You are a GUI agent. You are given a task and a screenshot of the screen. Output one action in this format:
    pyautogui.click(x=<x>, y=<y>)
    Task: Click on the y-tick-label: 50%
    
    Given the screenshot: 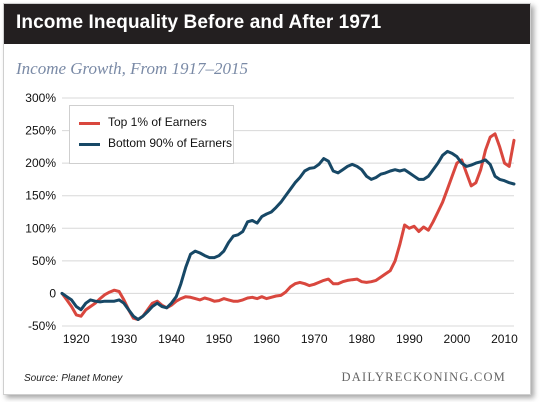 What is the action you would take?
    pyautogui.click(x=44, y=261)
    